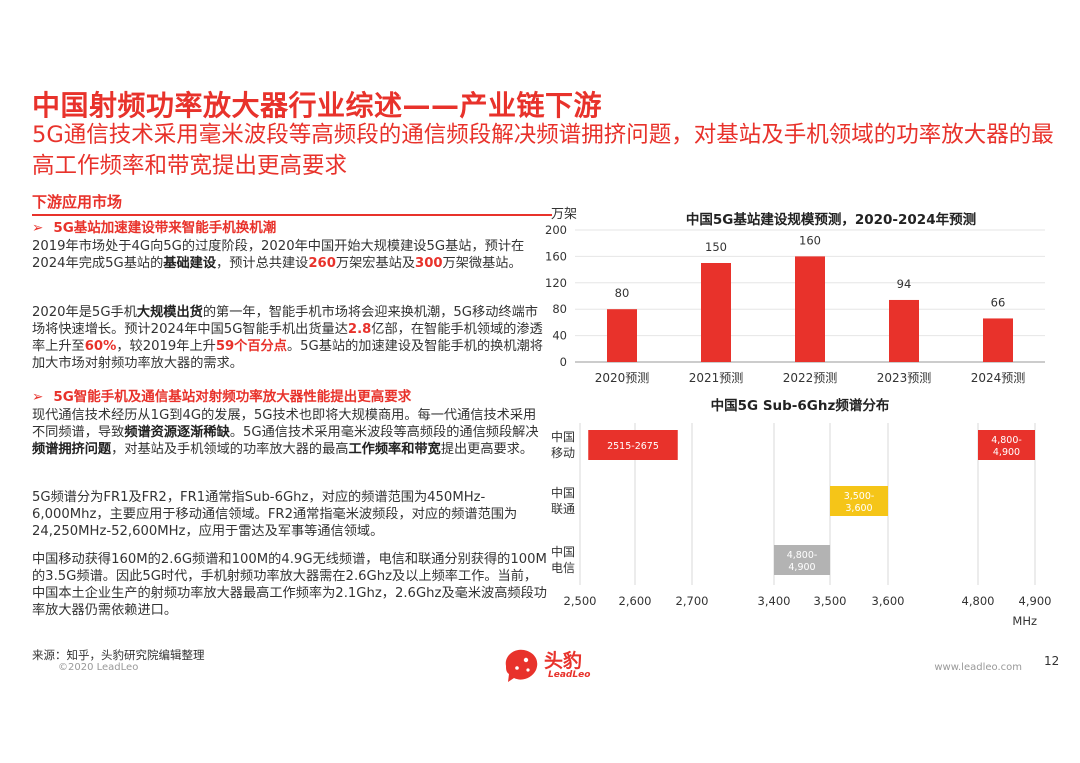  I want to click on bullet-heading-1: ➢ 5G基站加速建设带来智能手机换机潮, so click(154, 226).